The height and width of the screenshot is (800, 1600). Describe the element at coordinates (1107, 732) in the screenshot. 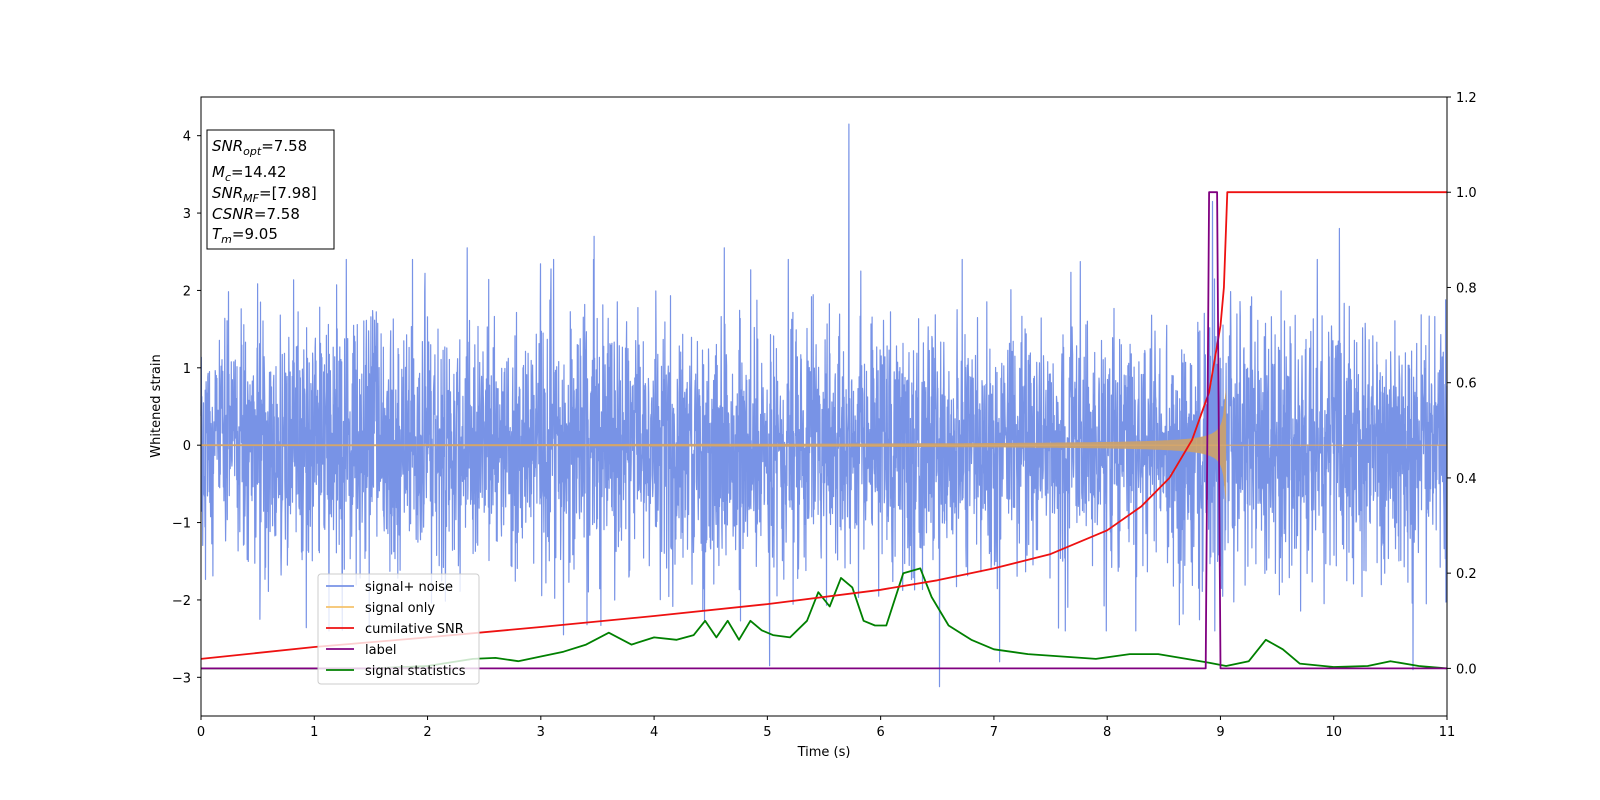

I see `x-tick-label: 8` at that location.